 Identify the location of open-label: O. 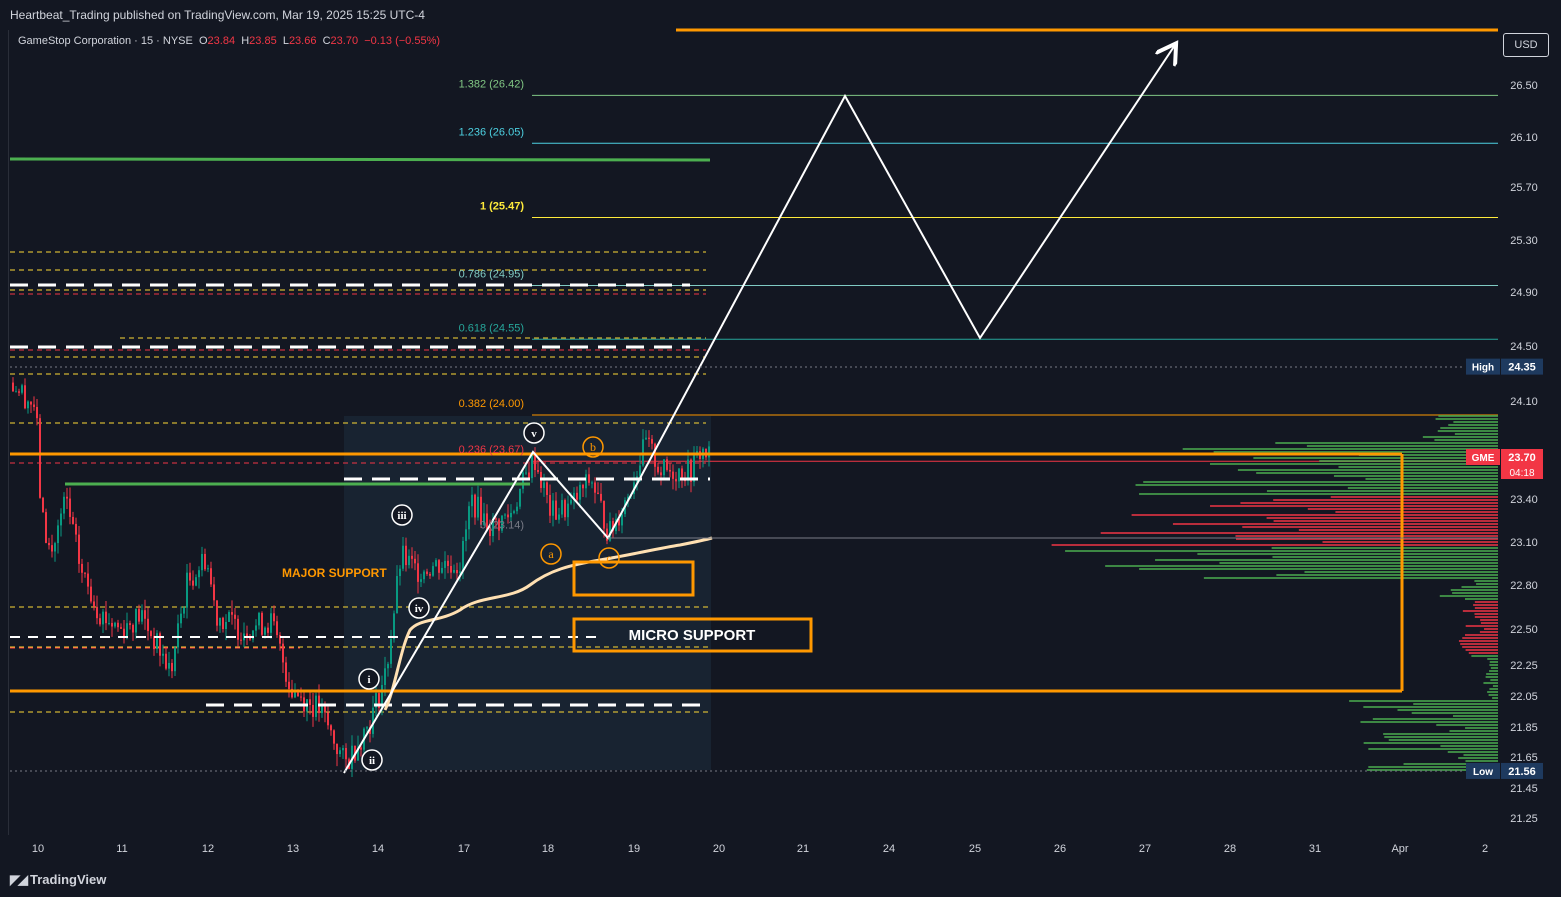
(203, 41).